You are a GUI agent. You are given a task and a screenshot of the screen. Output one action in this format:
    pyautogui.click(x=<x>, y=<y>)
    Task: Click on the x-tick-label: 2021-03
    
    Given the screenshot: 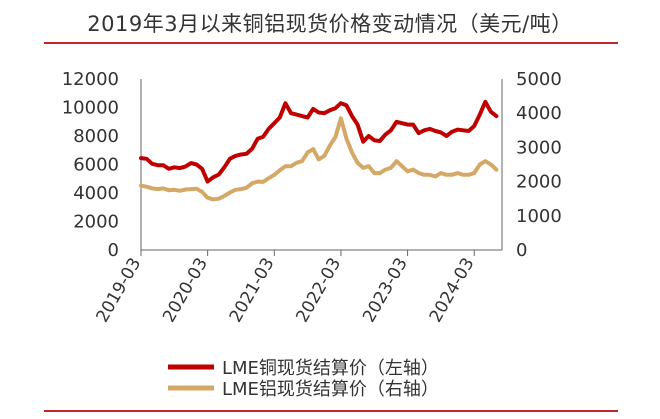 What is the action you would take?
    pyautogui.click(x=252, y=291)
    